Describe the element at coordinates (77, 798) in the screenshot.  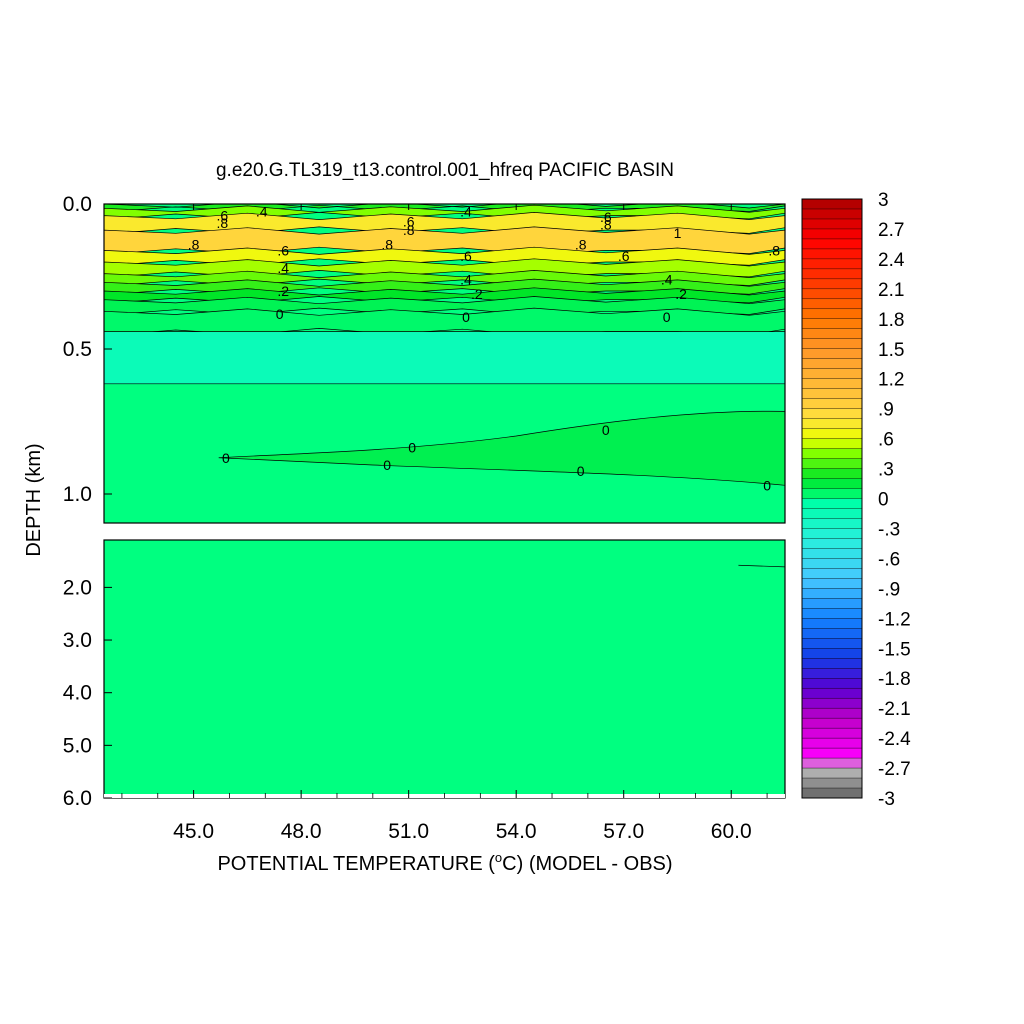
I see `y-tick-label: 6.0` at that location.